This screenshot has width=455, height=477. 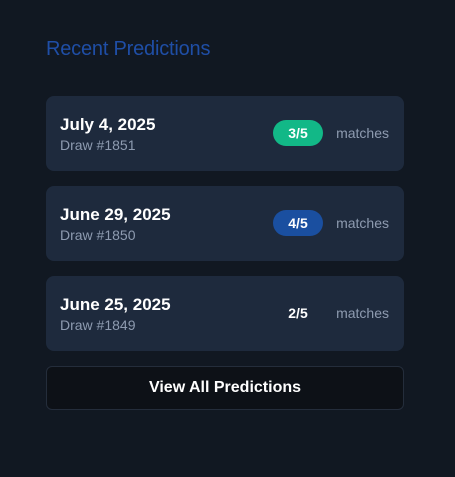 I want to click on draw-number: Draw #1851, so click(x=98, y=145).